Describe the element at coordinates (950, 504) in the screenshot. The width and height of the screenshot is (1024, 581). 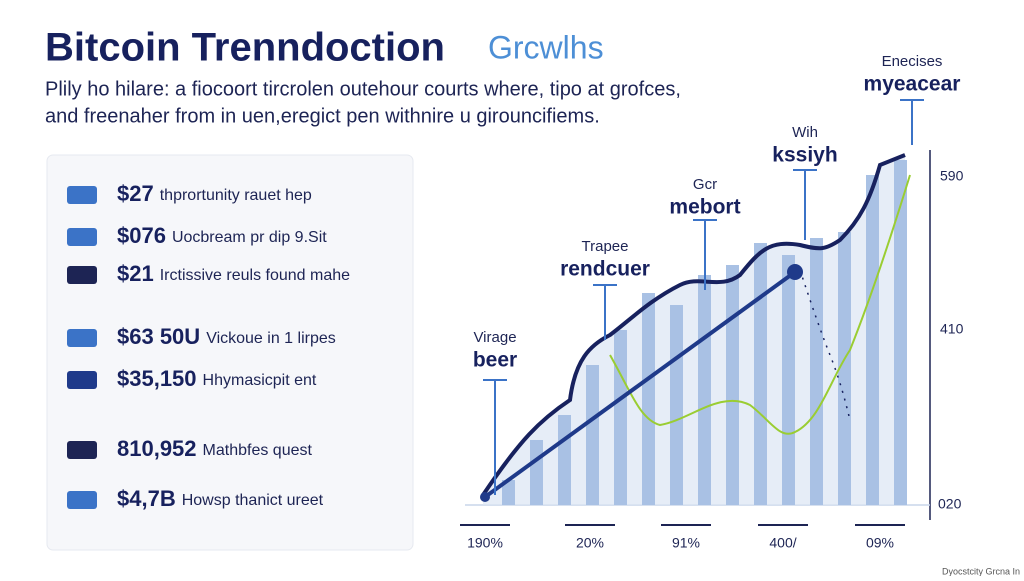
I see `axis-label: 020` at that location.